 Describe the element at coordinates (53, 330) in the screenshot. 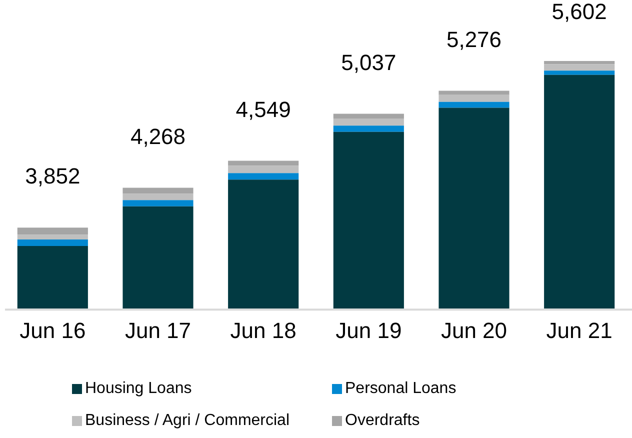

I see `x-tick-label: Jun 16` at that location.